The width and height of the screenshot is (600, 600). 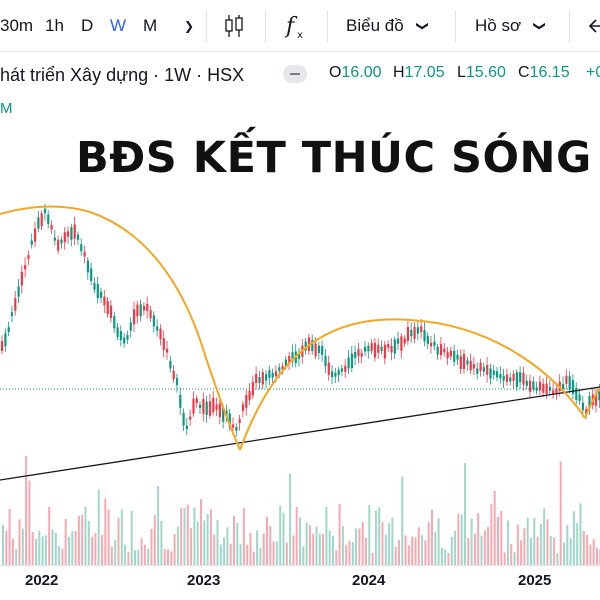 What do you see at coordinates (54, 25) in the screenshot?
I see `interval-1h: 1h` at bounding box center [54, 25].